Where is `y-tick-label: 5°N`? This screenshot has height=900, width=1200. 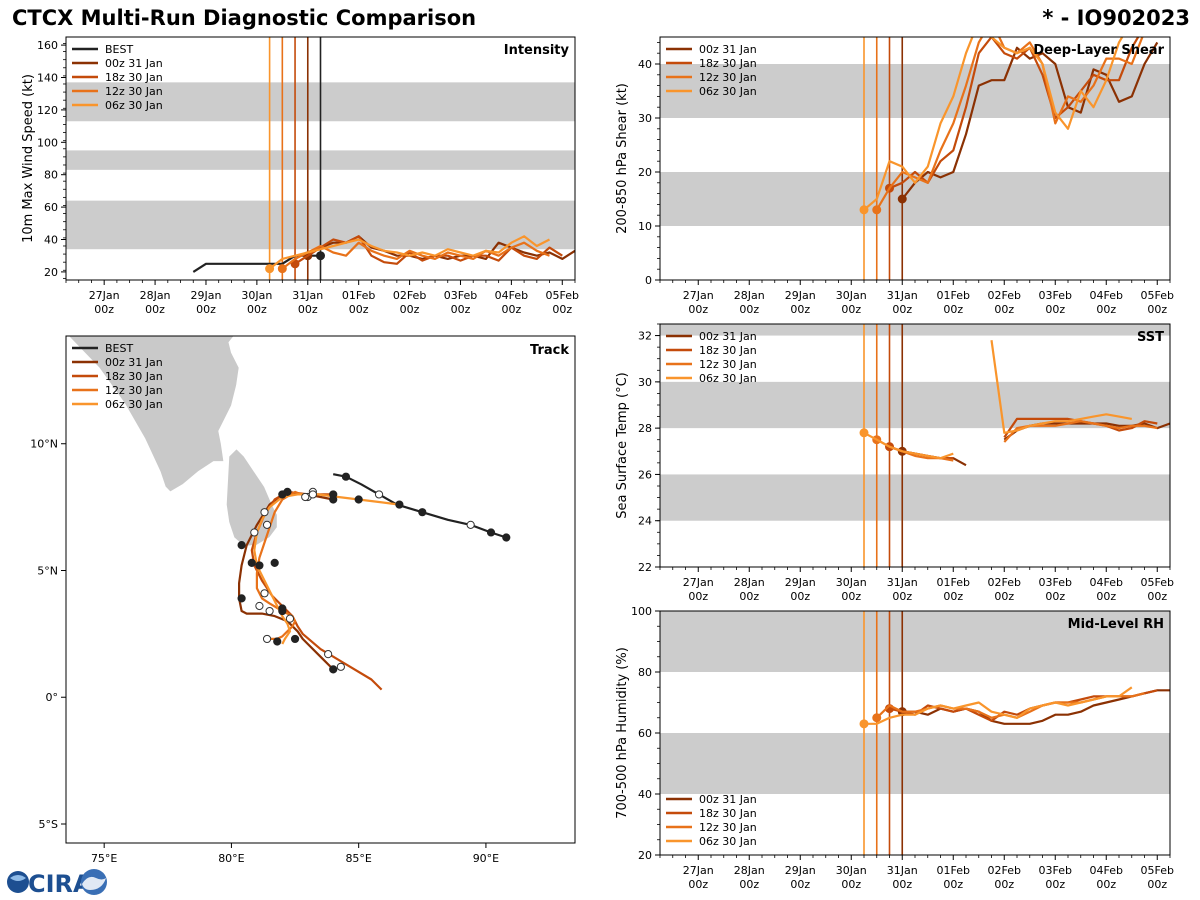
y-tick-label: 5°N is located at coordinates (47, 570).